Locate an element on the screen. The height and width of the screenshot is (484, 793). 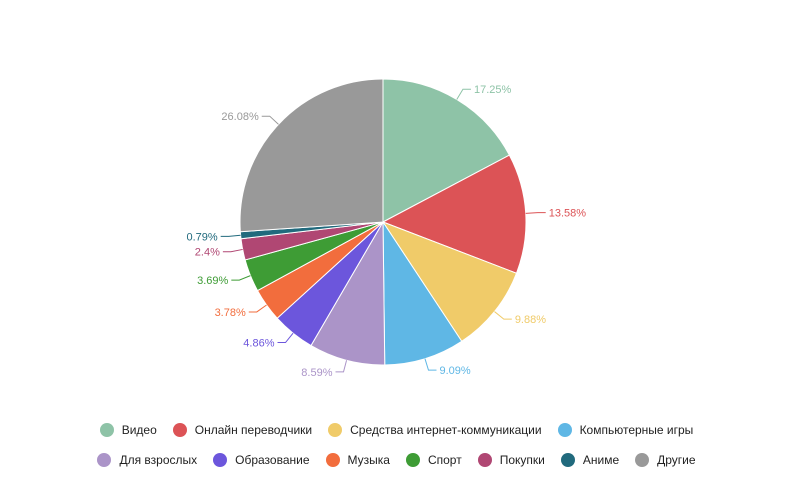
legend-item-communication-tools: Средства интернет-коммуникации is located at coordinates (435, 430).